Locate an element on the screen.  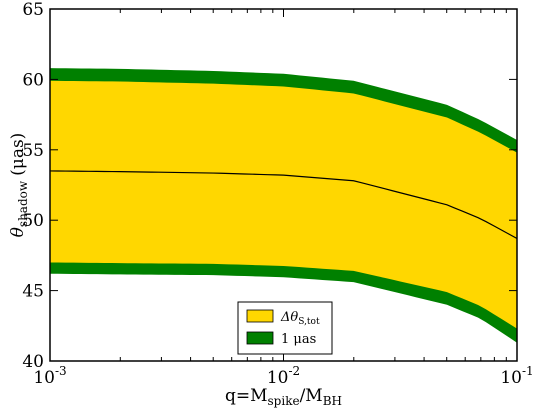
y-label-theta: θ is located at coordinates (18, 232).